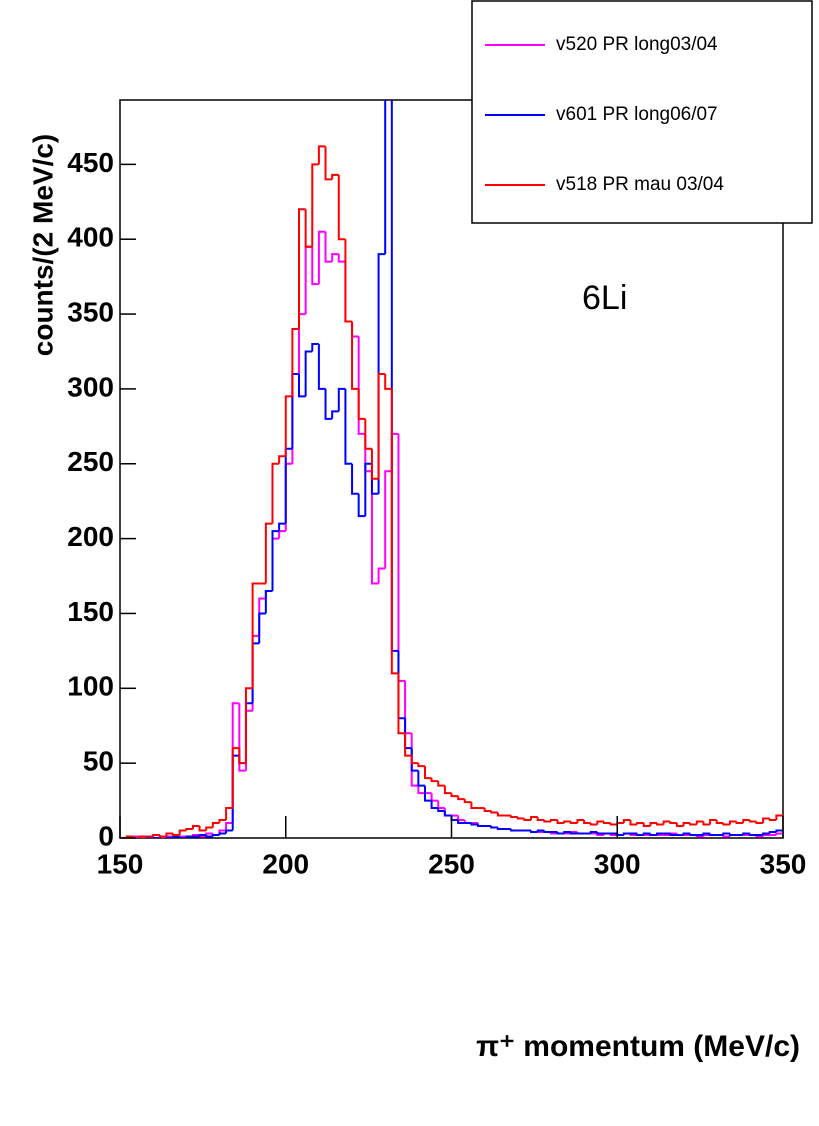  I want to click on legend-label: v520 PR long03/04, so click(637, 44).